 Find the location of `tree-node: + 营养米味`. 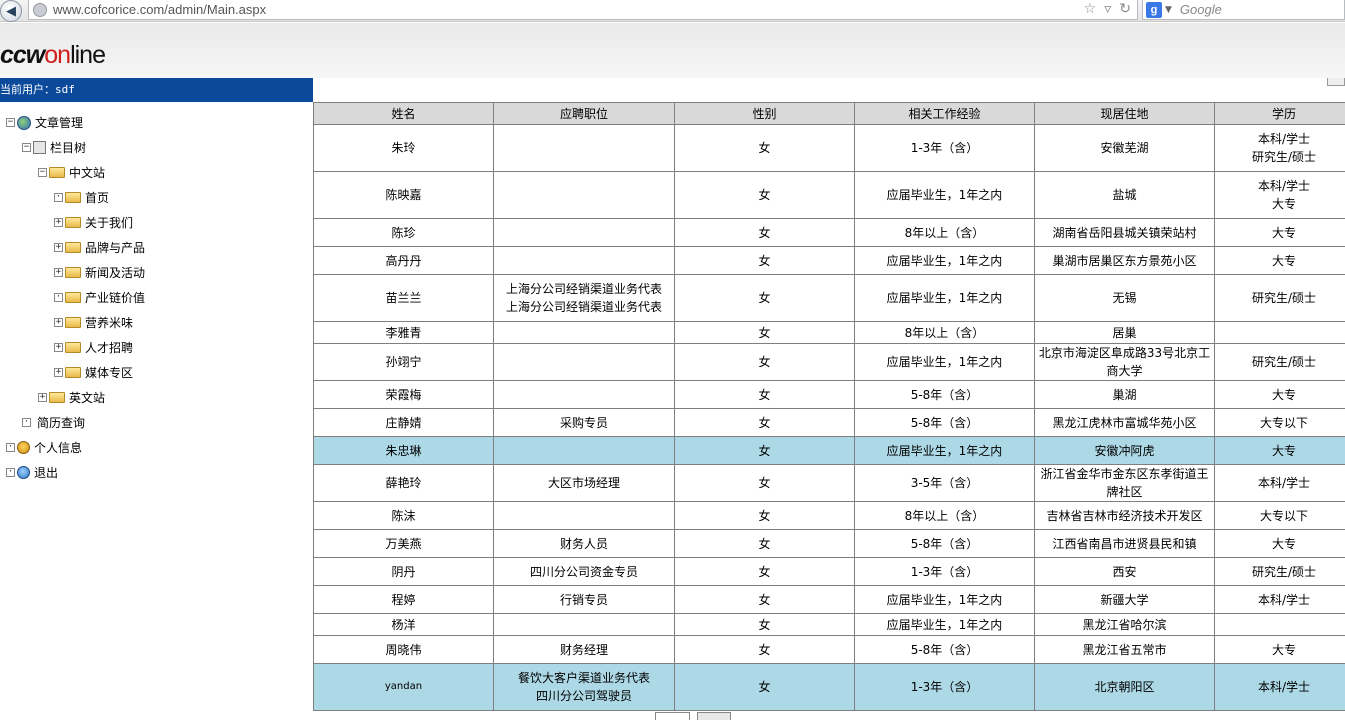

tree-node: + 营养米味 is located at coordinates (156, 322).